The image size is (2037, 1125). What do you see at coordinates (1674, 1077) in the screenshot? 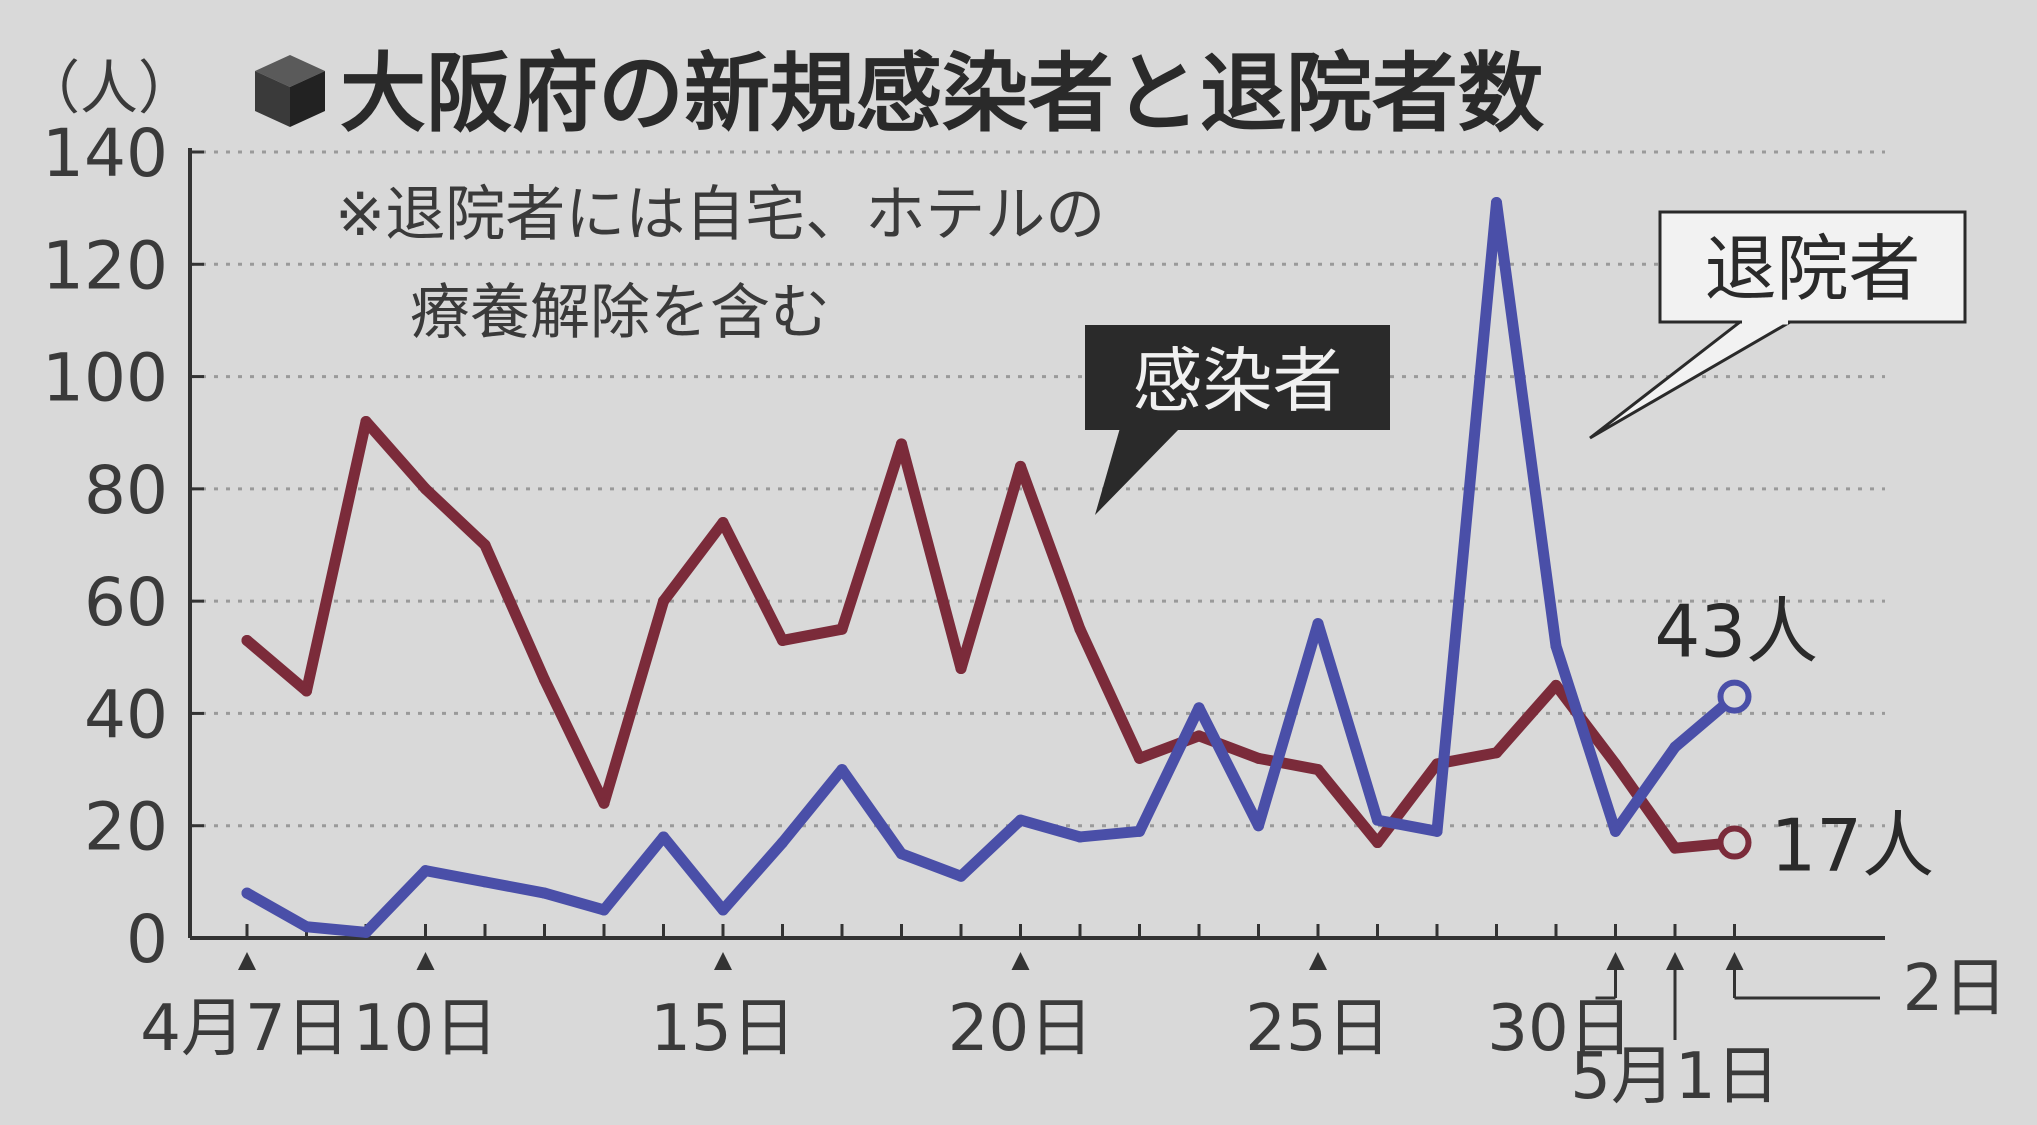
I see `x-tick-label: 5月1日` at bounding box center [1674, 1077].